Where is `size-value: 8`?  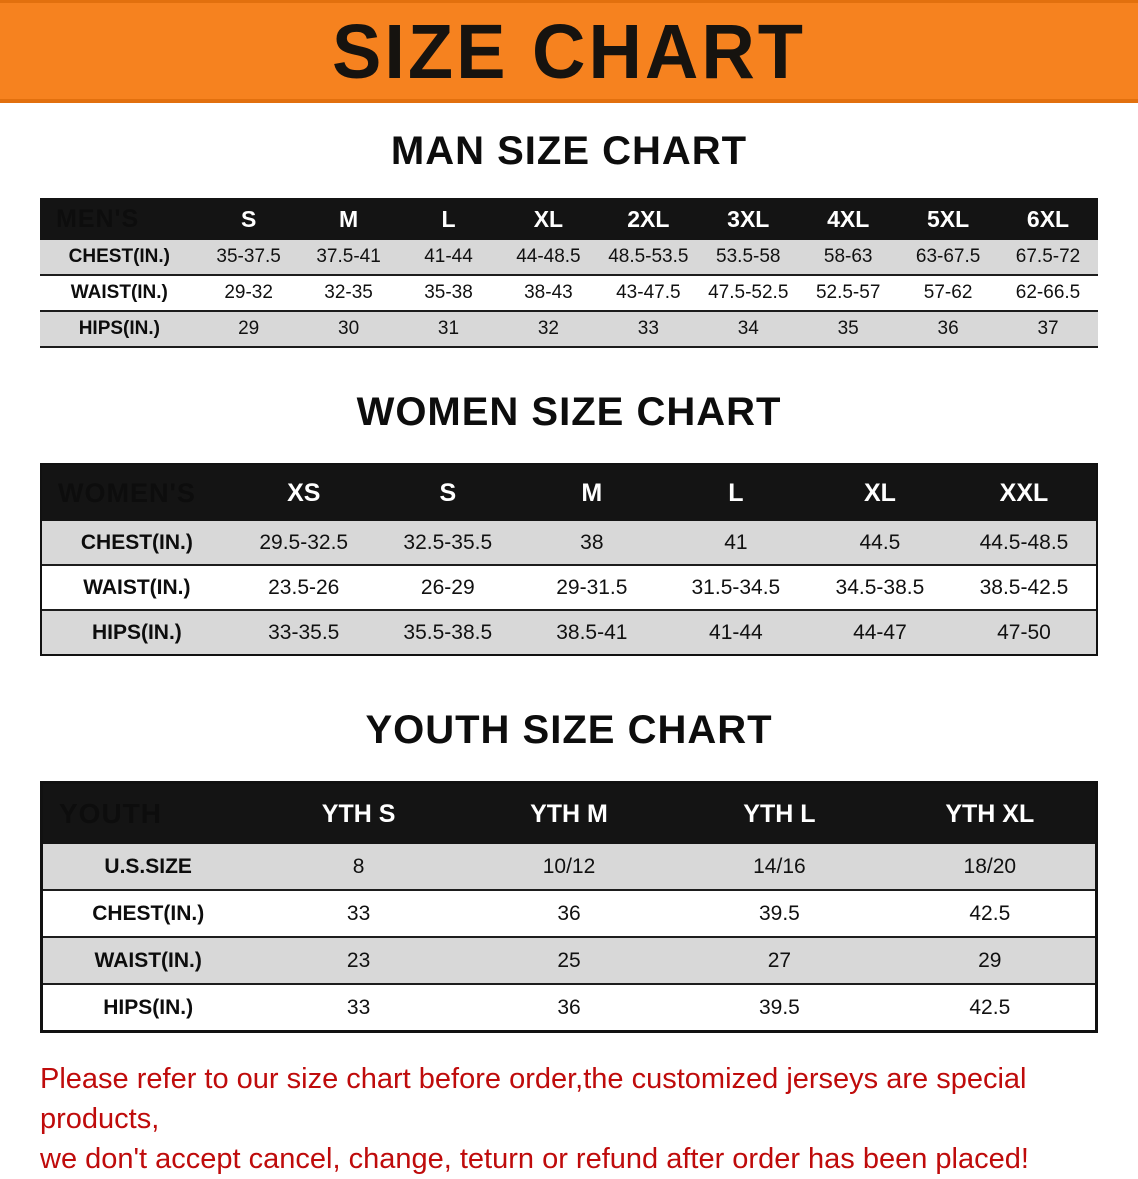 size-value: 8 is located at coordinates (358, 866).